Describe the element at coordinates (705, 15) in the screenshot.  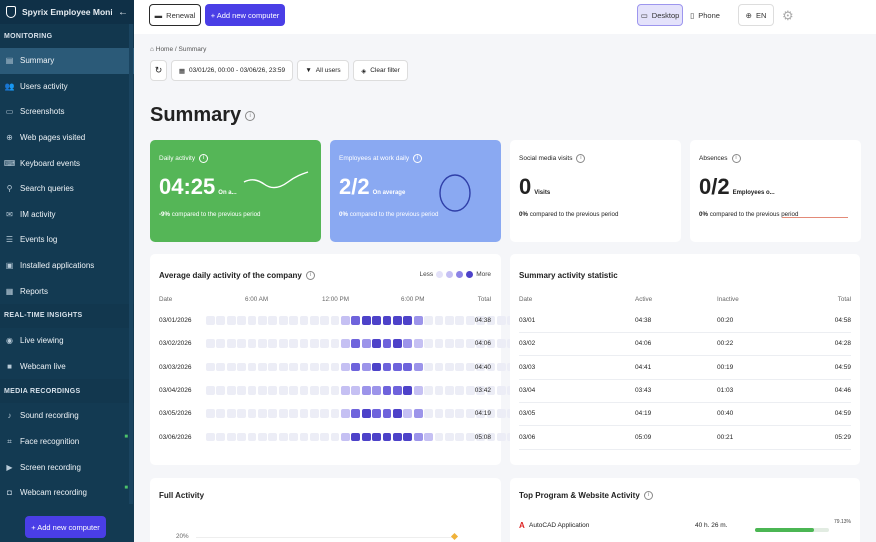
I see `phone-toggle: ▯ Phone` at that location.